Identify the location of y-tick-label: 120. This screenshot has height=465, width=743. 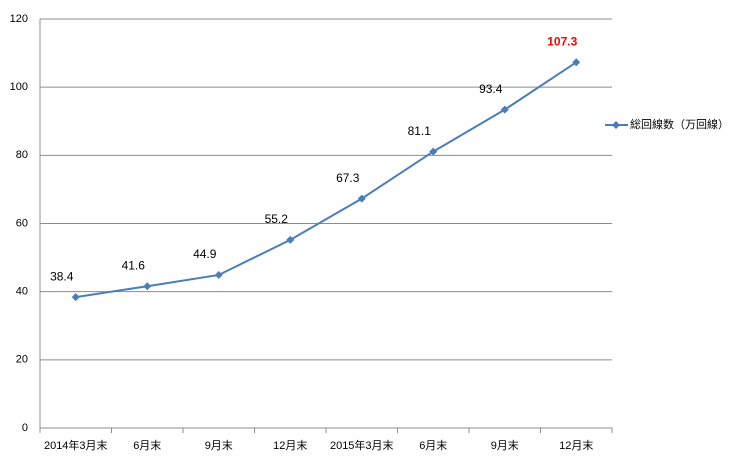
(19, 19).